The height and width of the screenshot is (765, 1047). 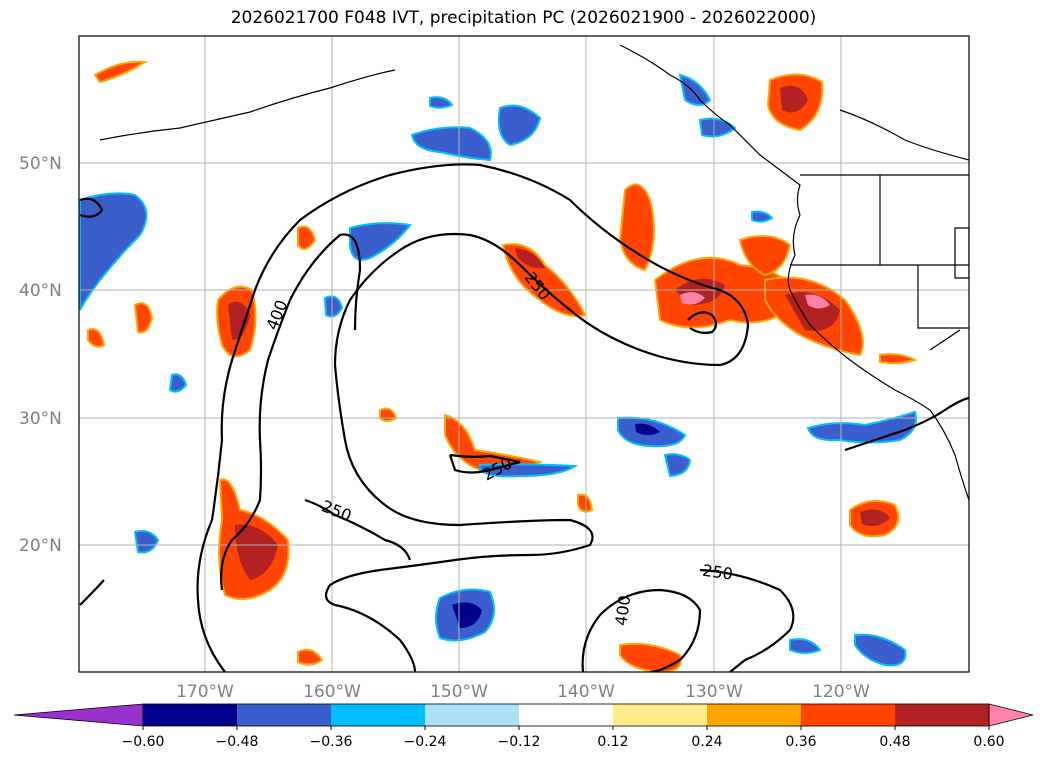 I want to click on colorbar-extend-low, so click(x=78, y=715).